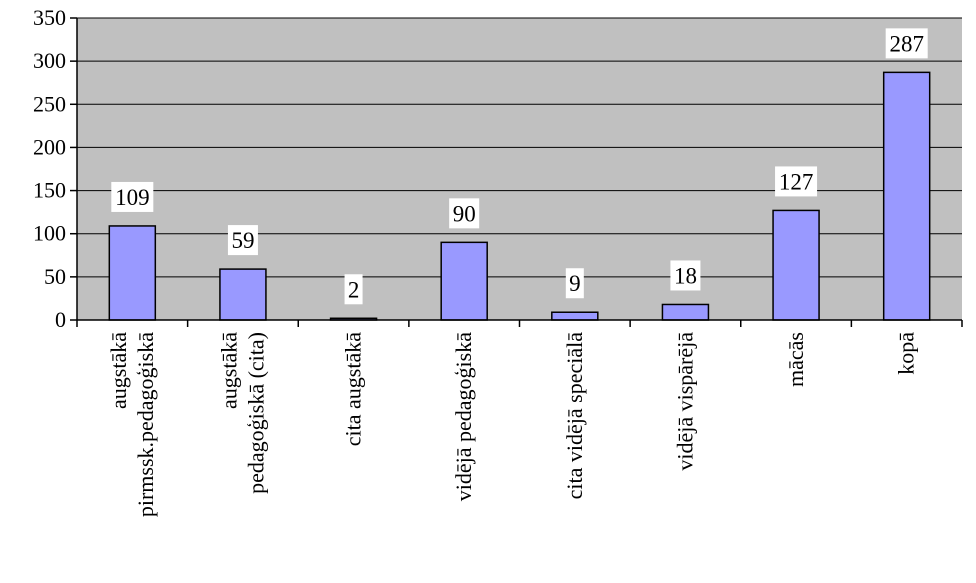 This screenshot has width=976, height=583. What do you see at coordinates (60, 319) in the screenshot?
I see `y-tick-label: 0` at bounding box center [60, 319].